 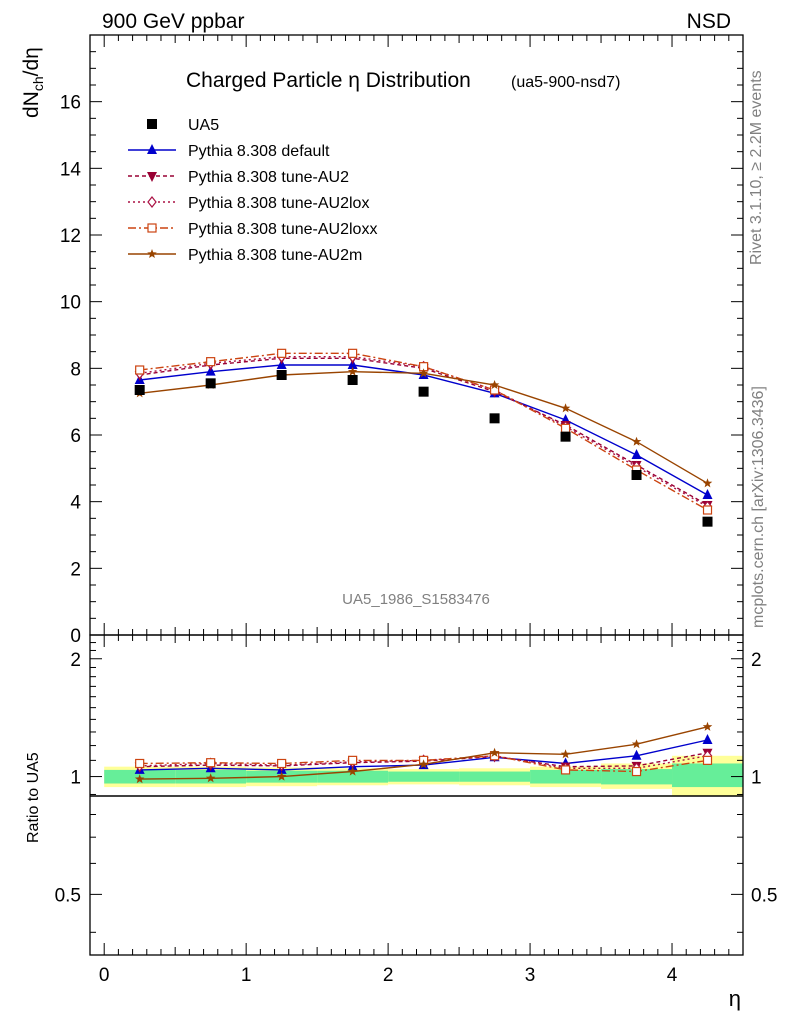 I want to click on ratio-y-tick-label-right: 2, so click(x=756, y=660).